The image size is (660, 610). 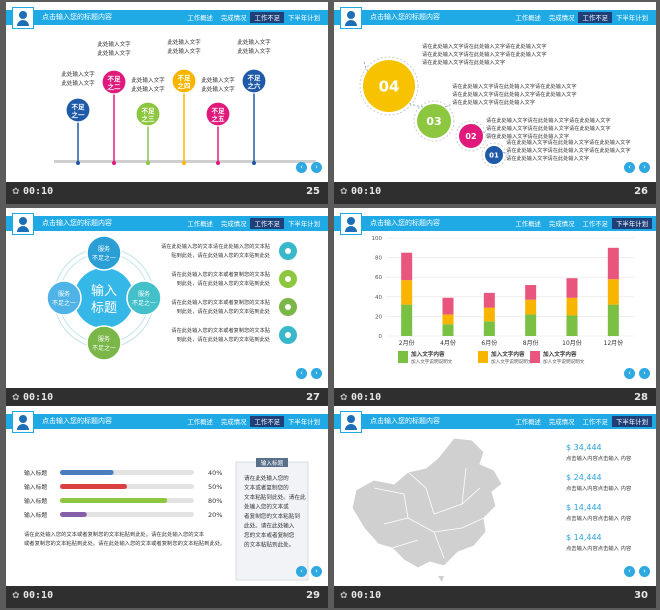 What do you see at coordinates (104, 291) in the screenshot?
I see `hub-center-label: 输入` at bounding box center [104, 291].